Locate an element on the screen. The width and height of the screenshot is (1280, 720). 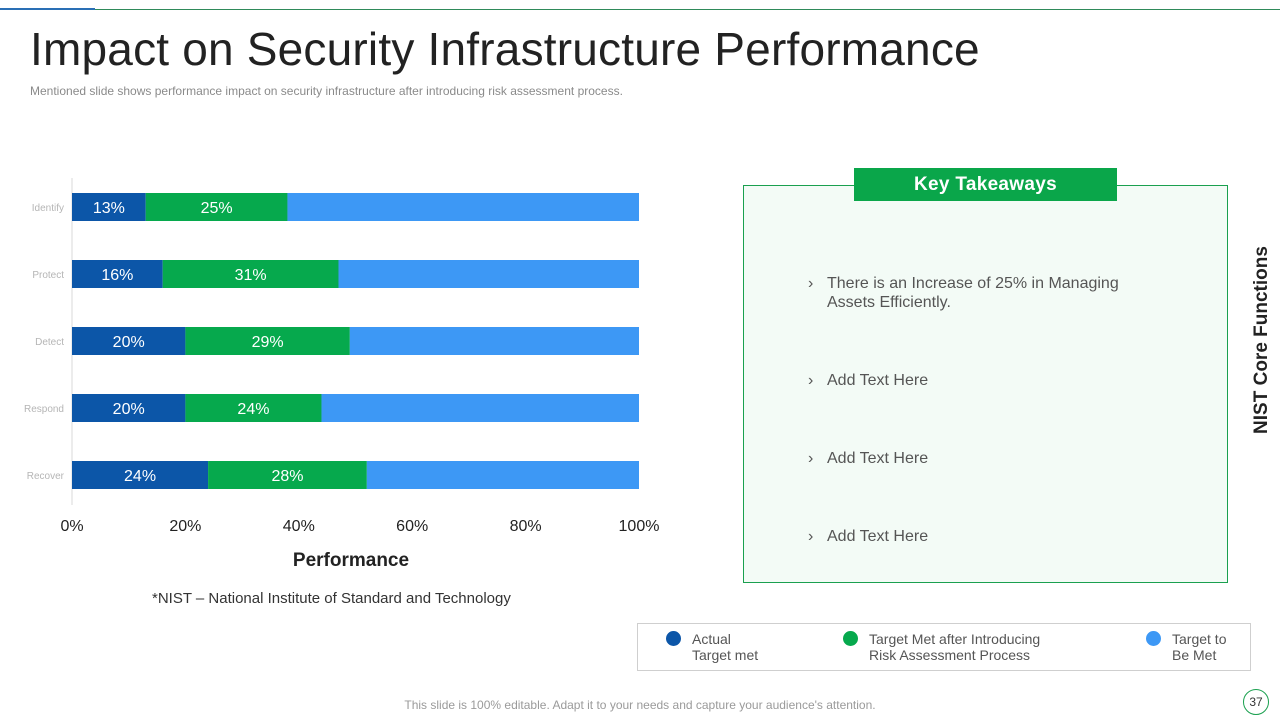
x-tick-label: 20% is located at coordinates (185, 526).